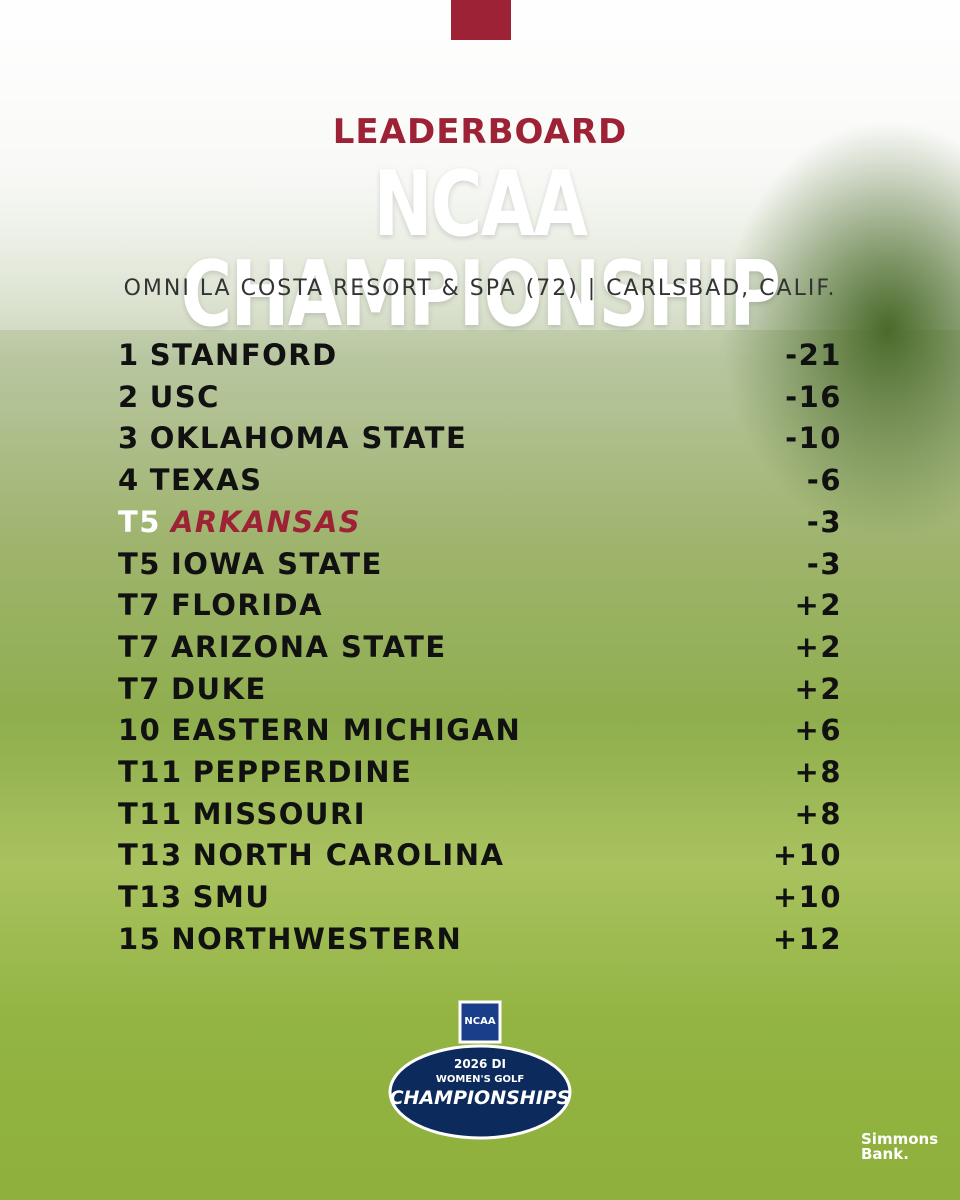  I want to click on team: FLORIDA, so click(247, 605).